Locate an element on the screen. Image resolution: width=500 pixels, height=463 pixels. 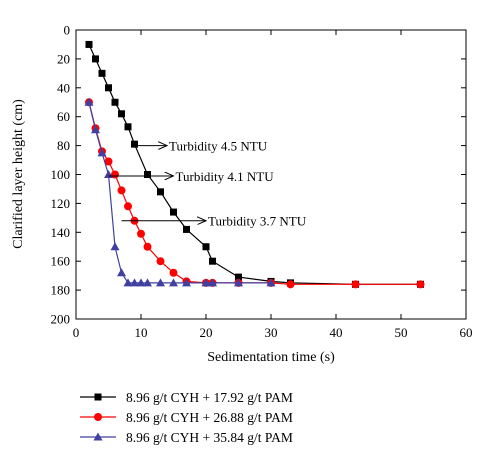
y-tick-label: 200 is located at coordinates (61, 319).